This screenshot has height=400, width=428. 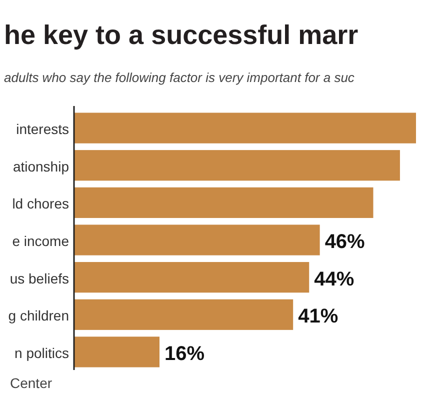 I want to click on data-label: 46%, so click(x=345, y=242).